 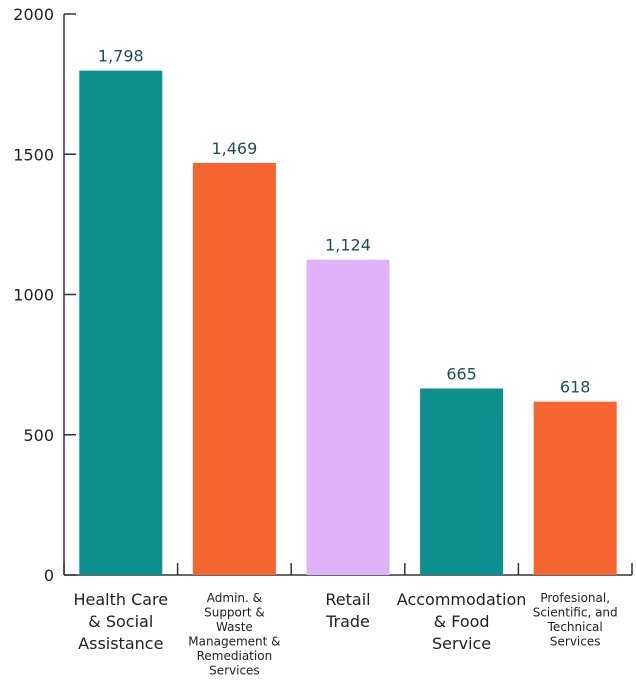 What do you see at coordinates (235, 656) in the screenshot?
I see `category-label-line: Remediation` at bounding box center [235, 656].